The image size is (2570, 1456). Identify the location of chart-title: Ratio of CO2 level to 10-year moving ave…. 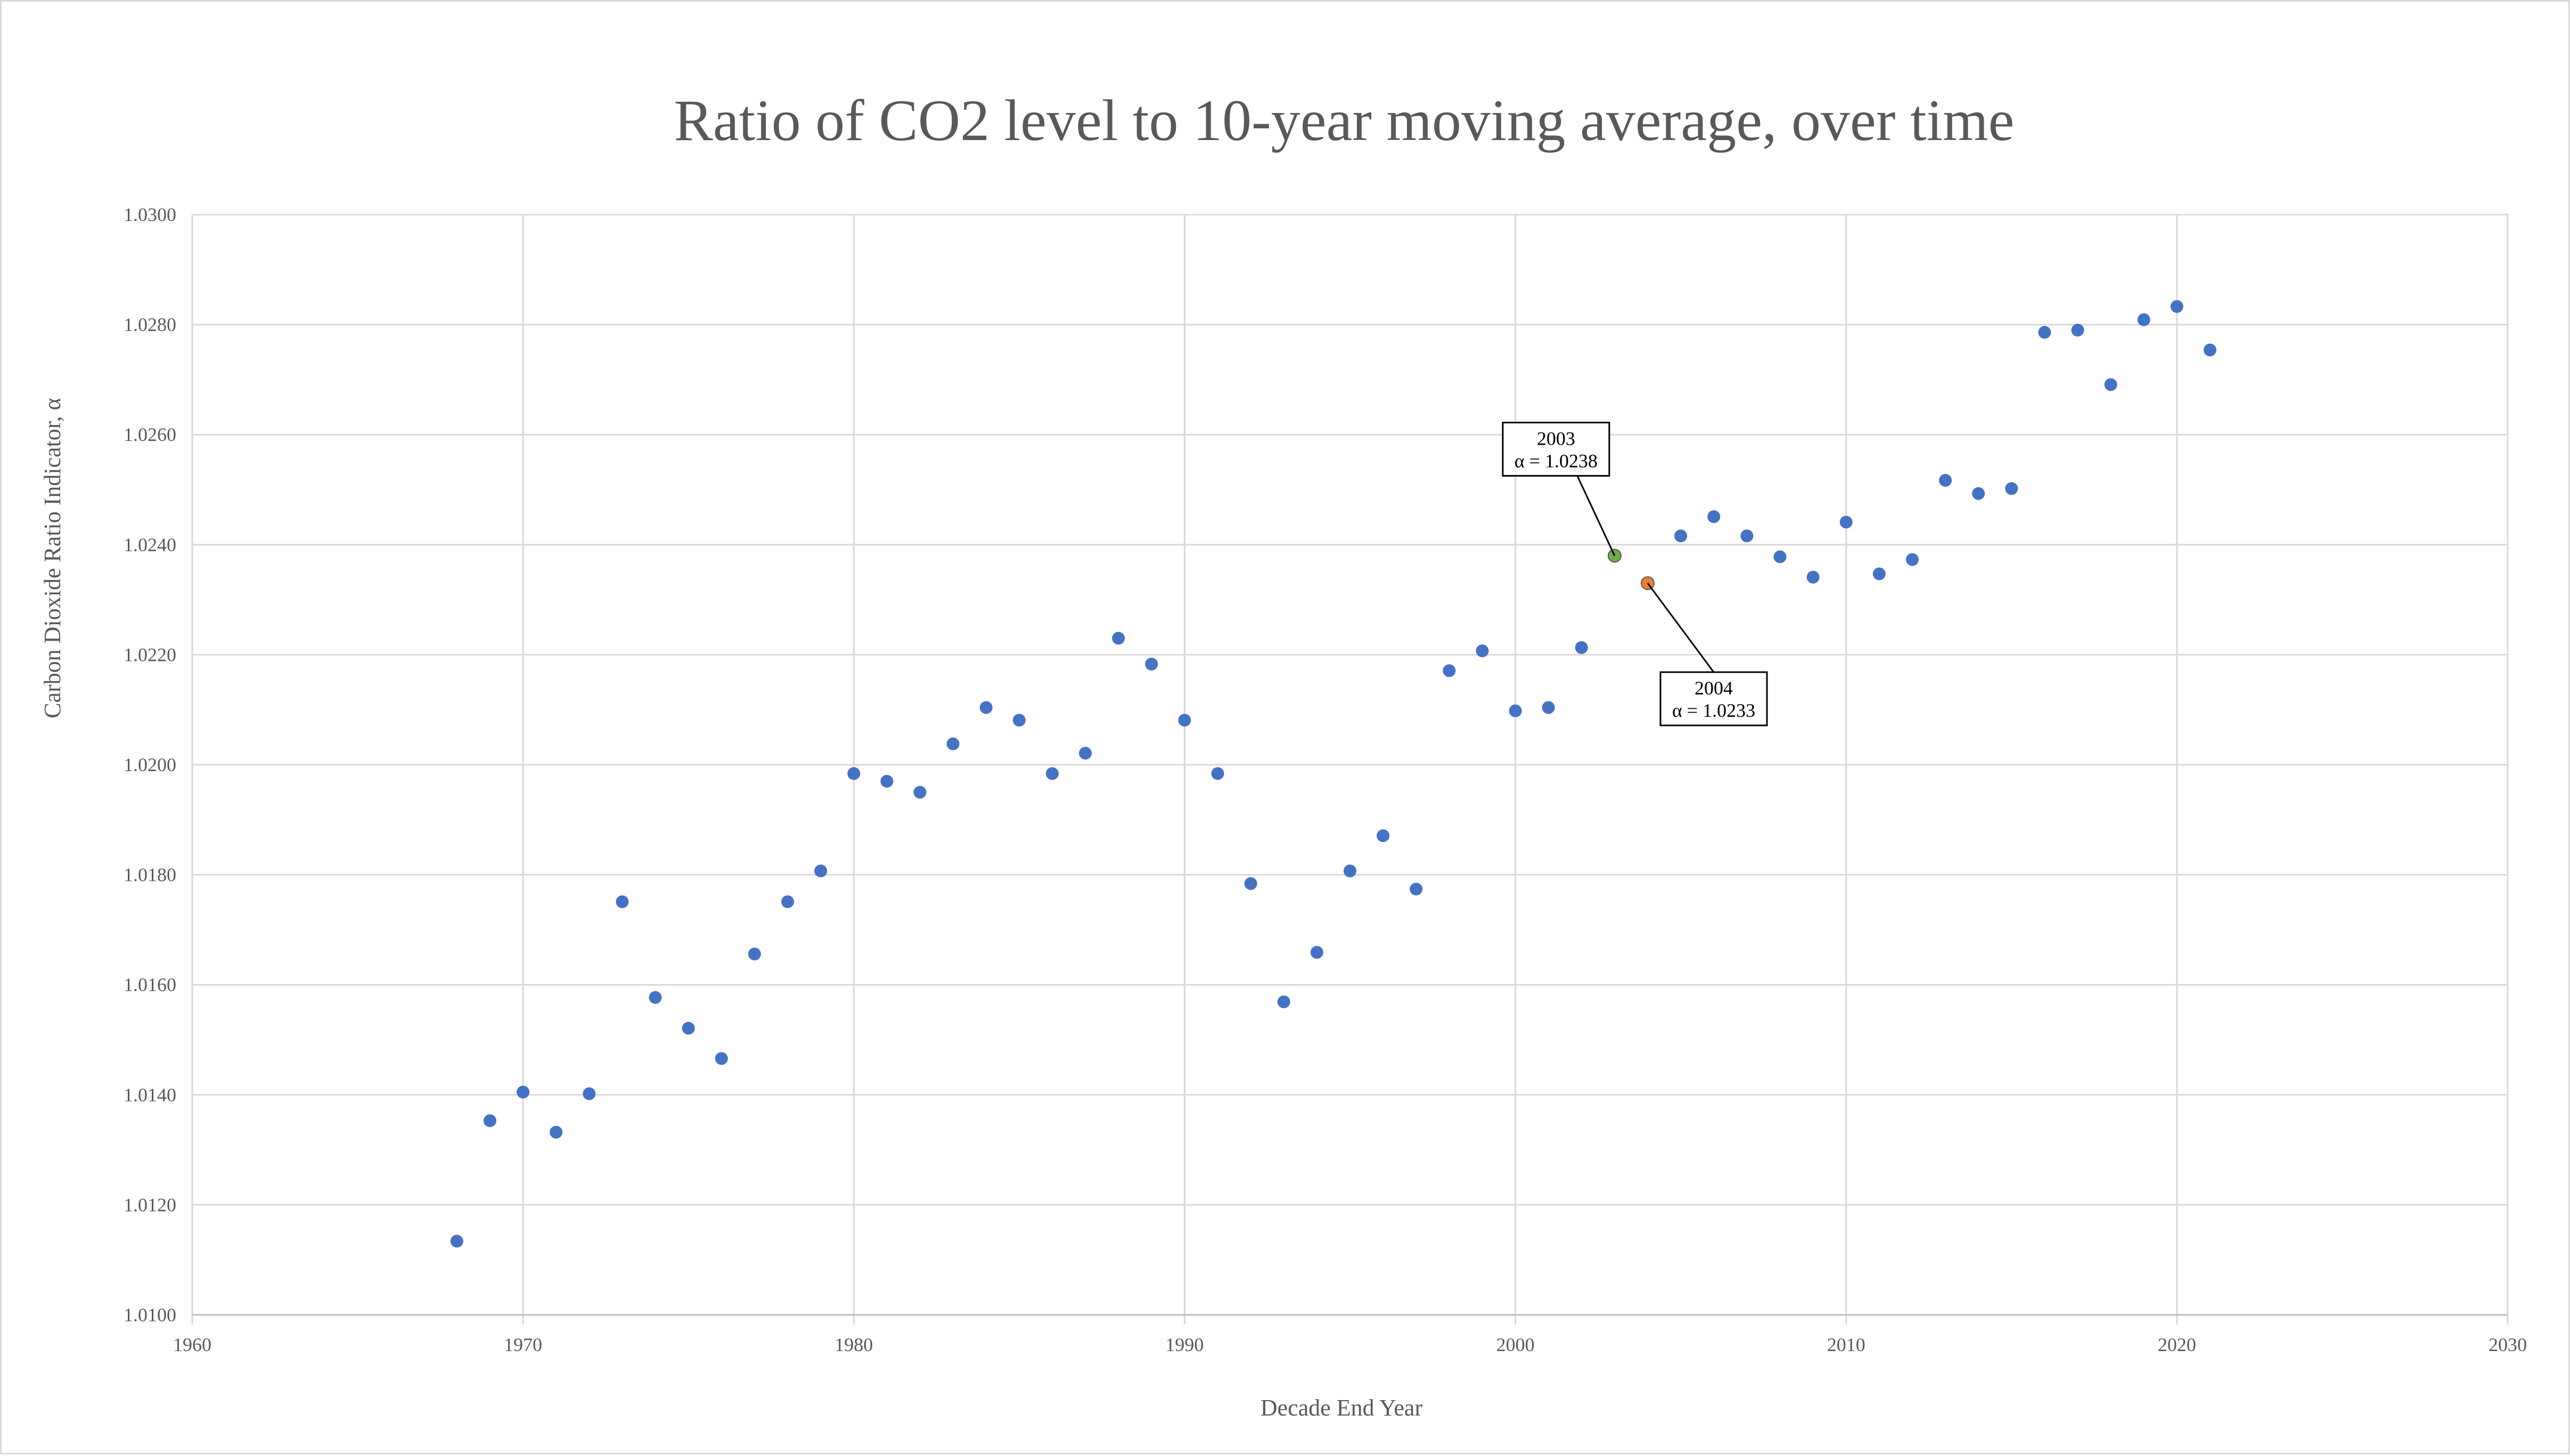
(1344, 120).